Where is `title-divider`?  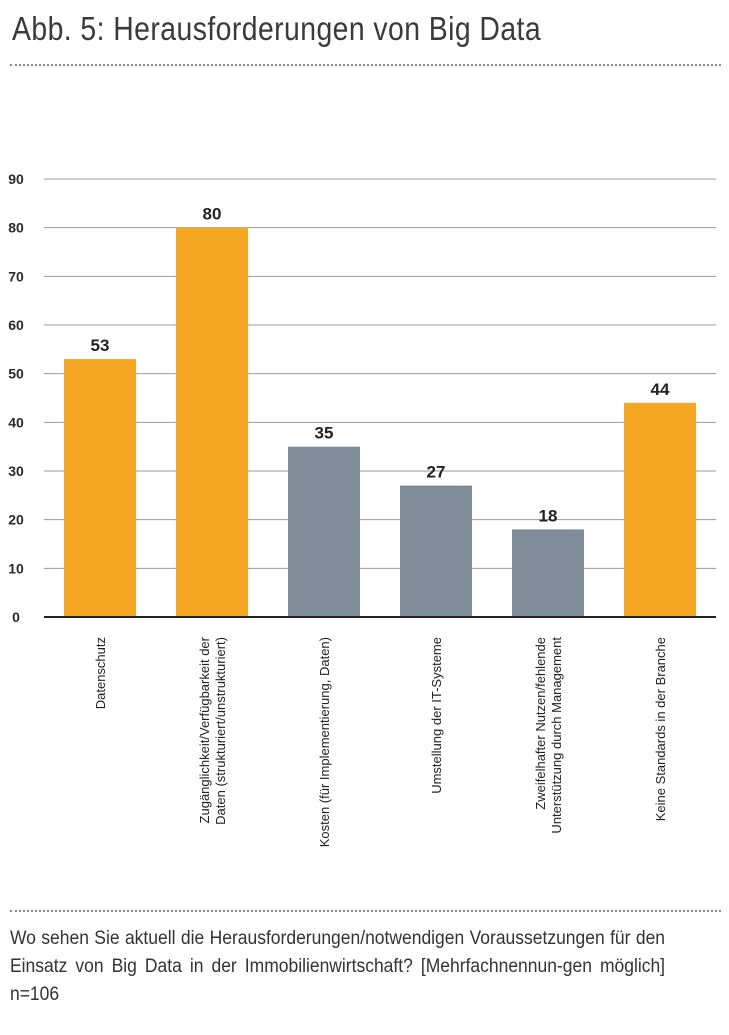
title-divider is located at coordinates (365, 65).